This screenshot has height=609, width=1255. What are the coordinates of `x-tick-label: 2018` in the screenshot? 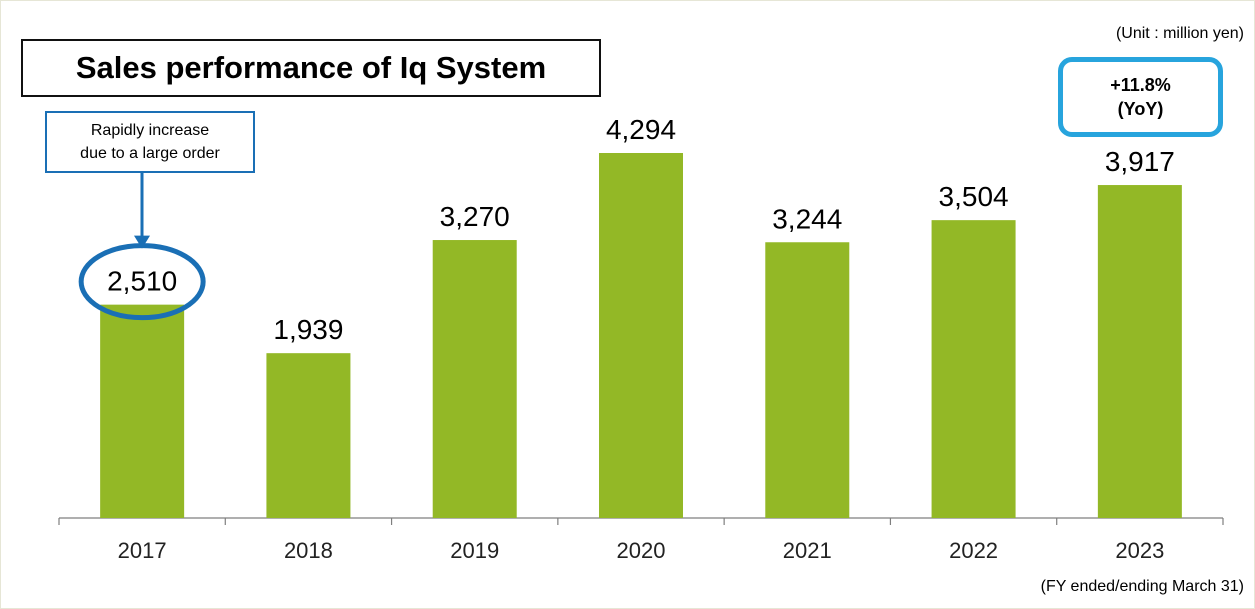 It's located at (308, 550).